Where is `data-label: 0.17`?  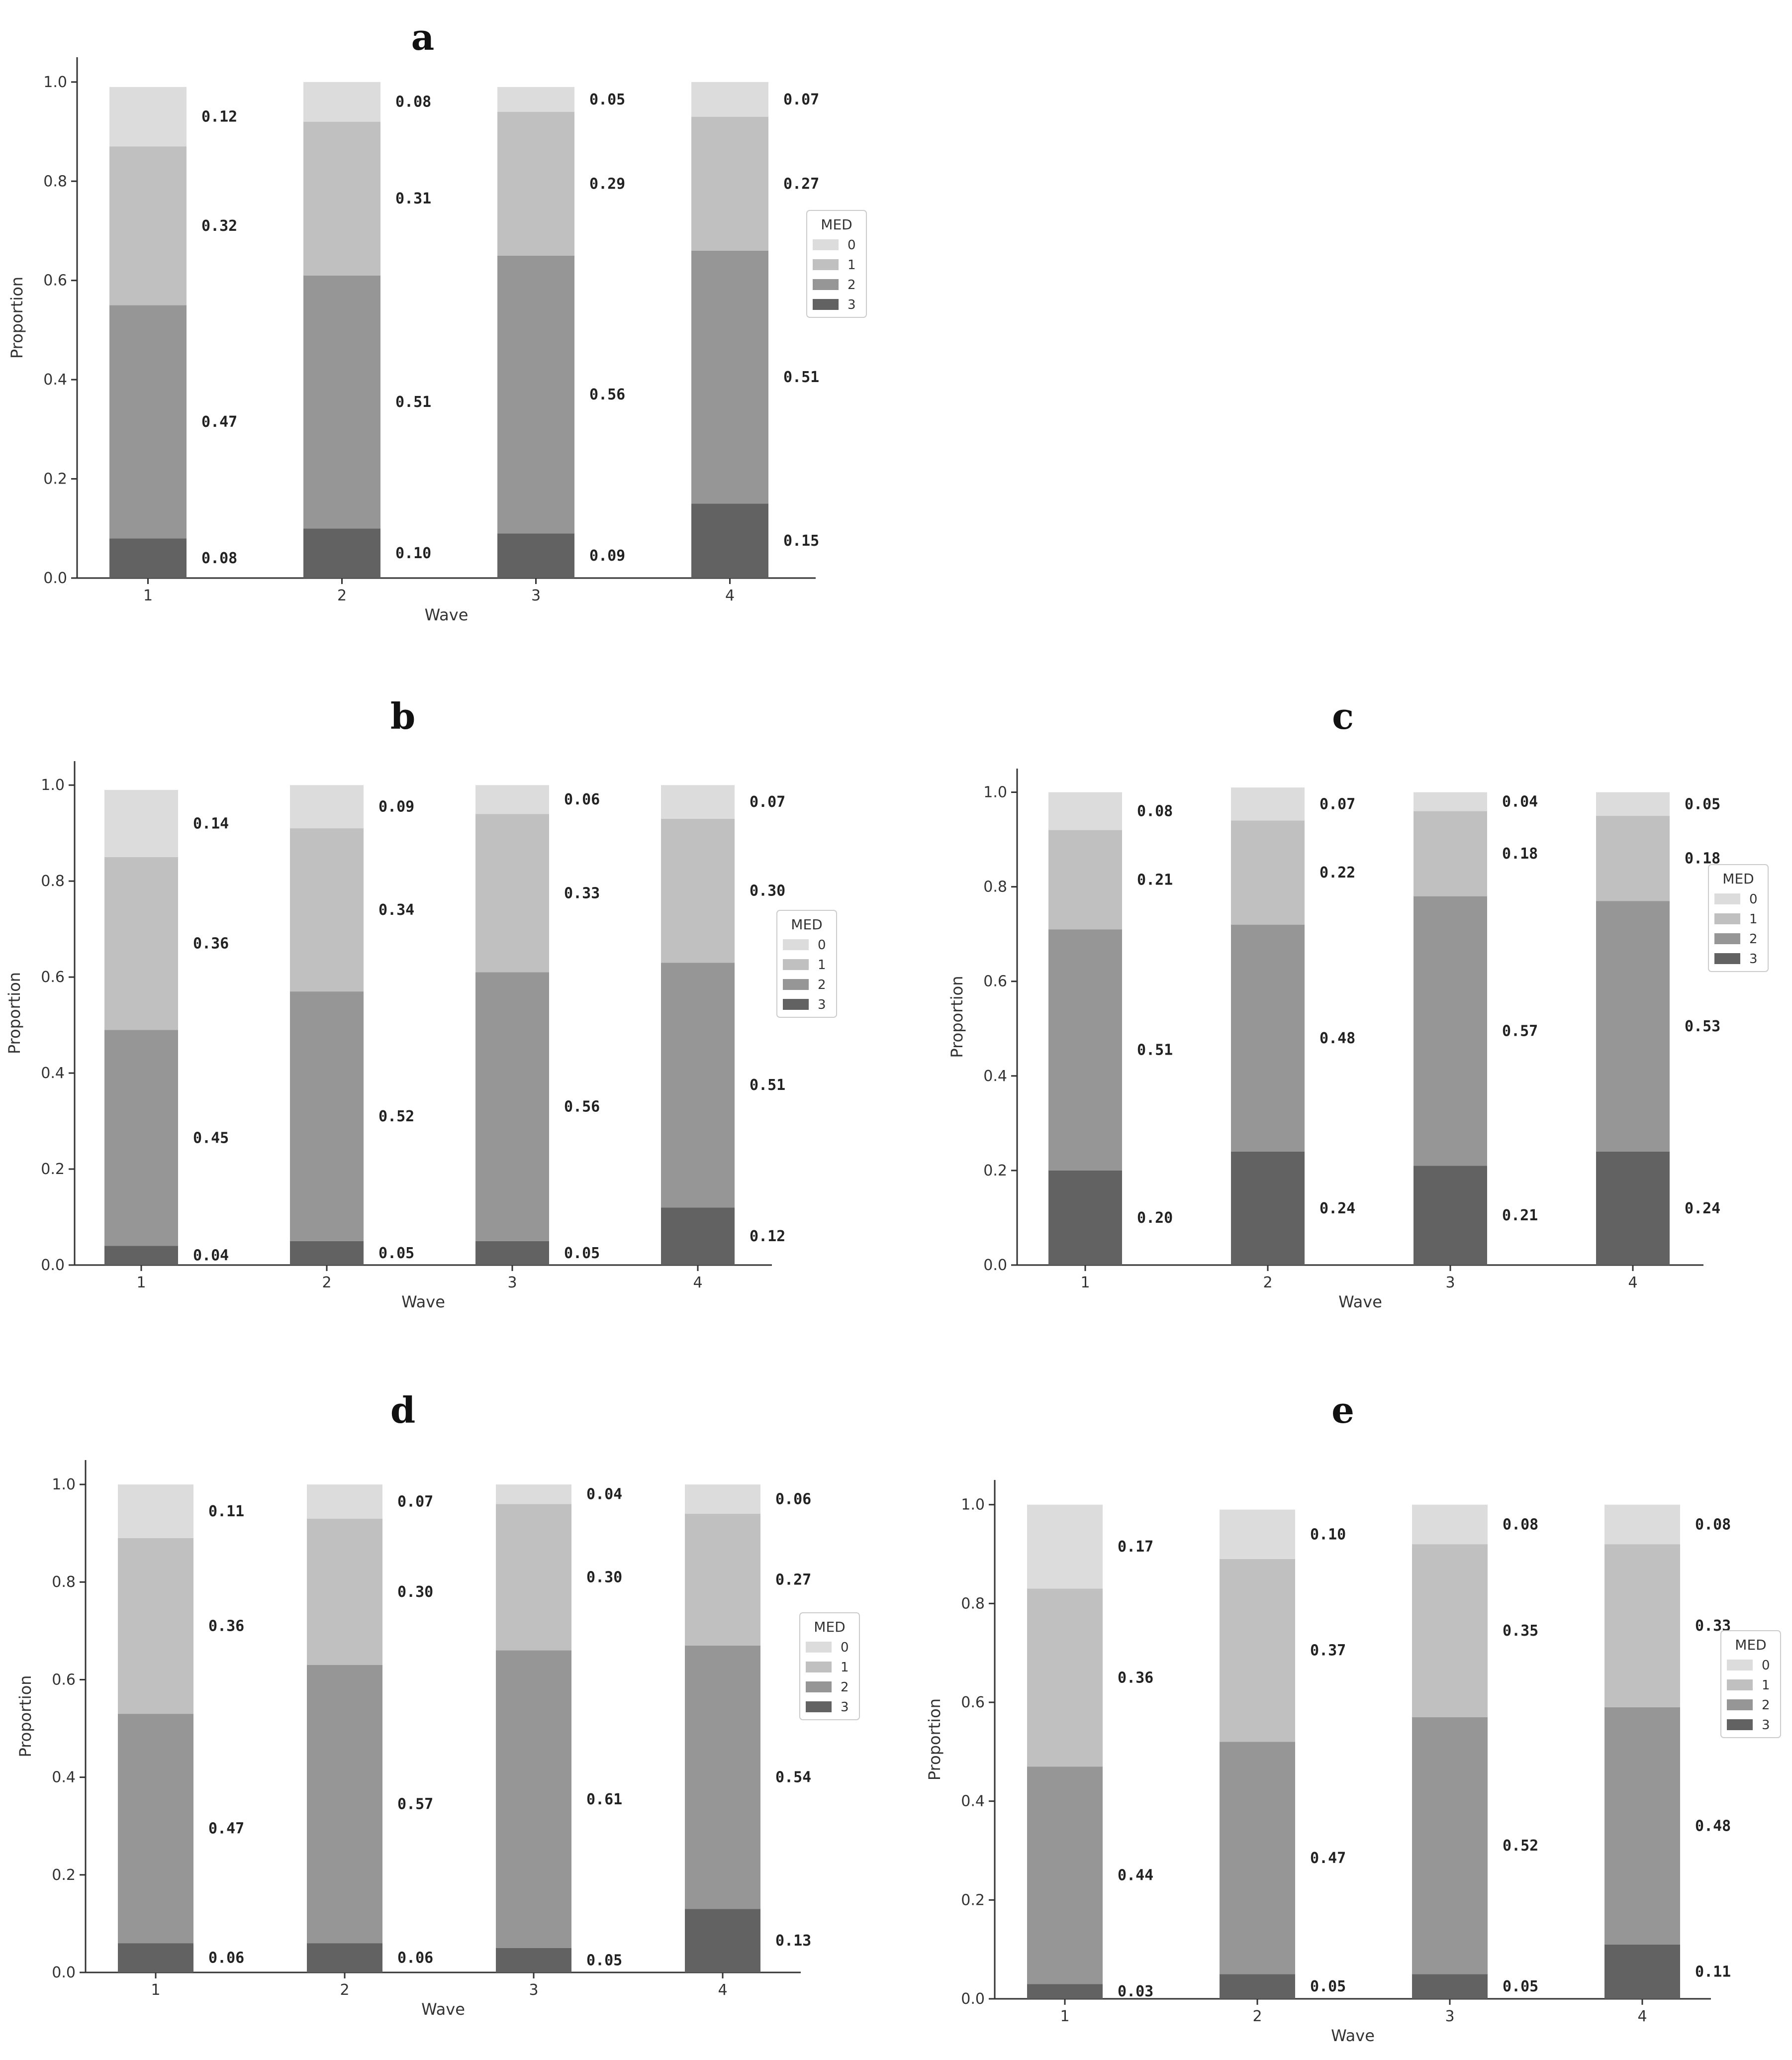
data-label: 0.17 is located at coordinates (1135, 1547).